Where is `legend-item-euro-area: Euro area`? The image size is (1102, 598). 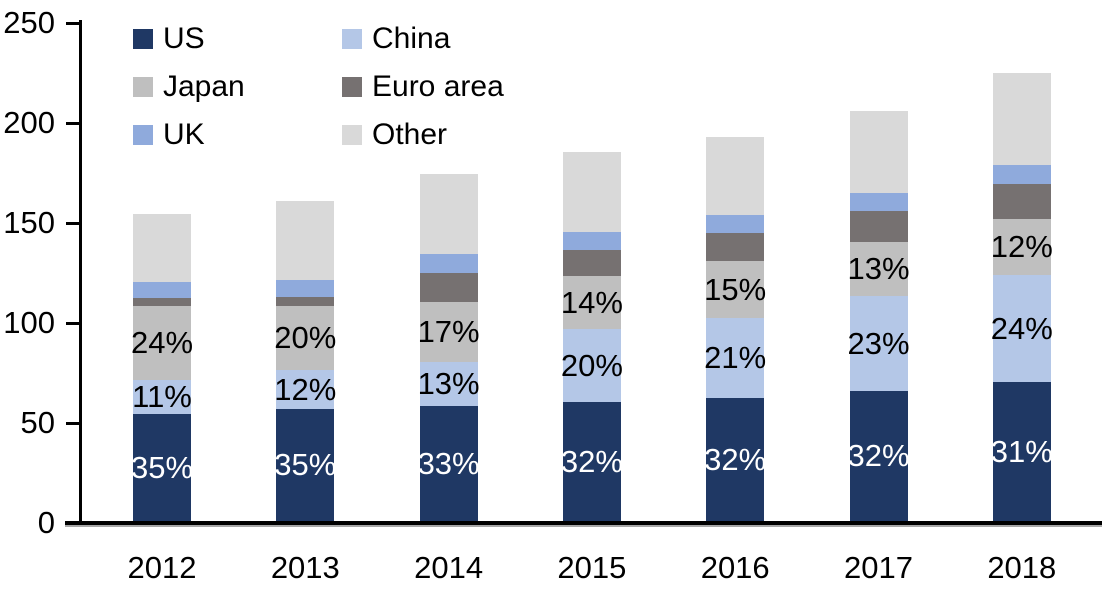 legend-item-euro-area: Euro area is located at coordinates (423, 87).